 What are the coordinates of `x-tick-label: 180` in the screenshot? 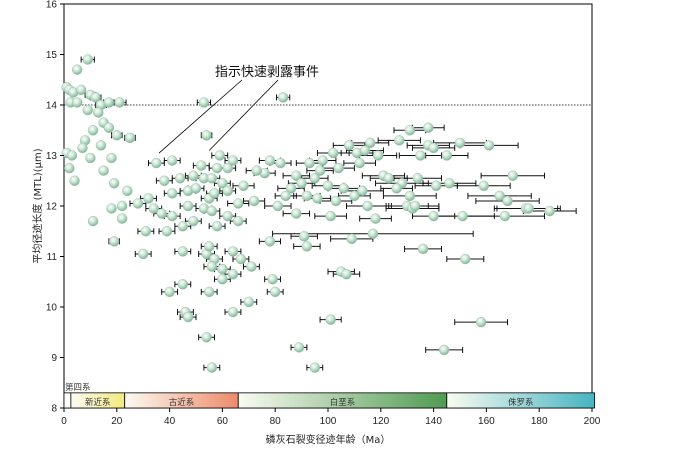 It's located at (539, 421).